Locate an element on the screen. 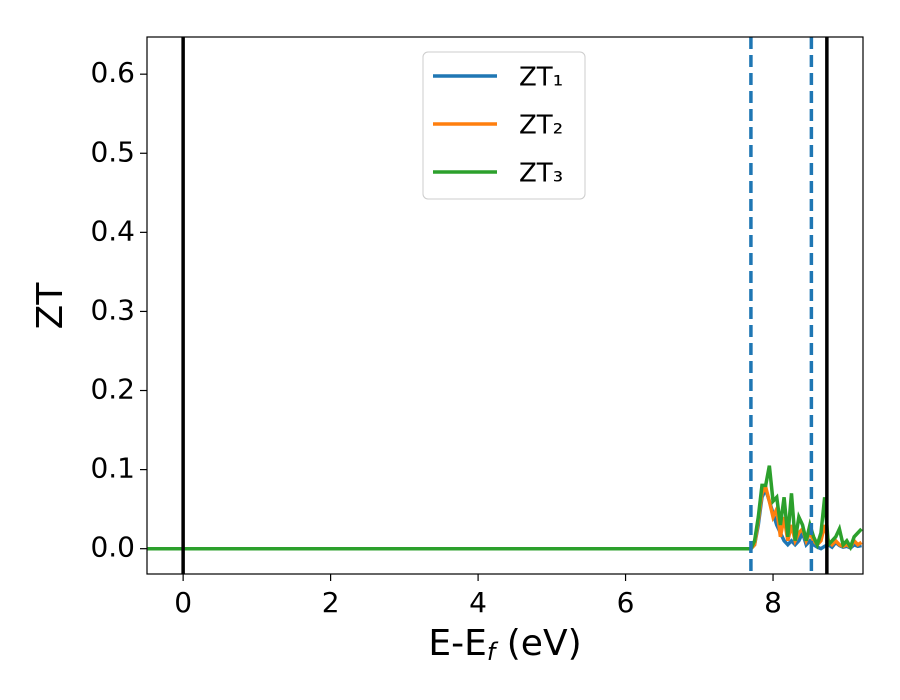 The image size is (900, 700). x-tick-label: 8 is located at coordinates (773, 602).